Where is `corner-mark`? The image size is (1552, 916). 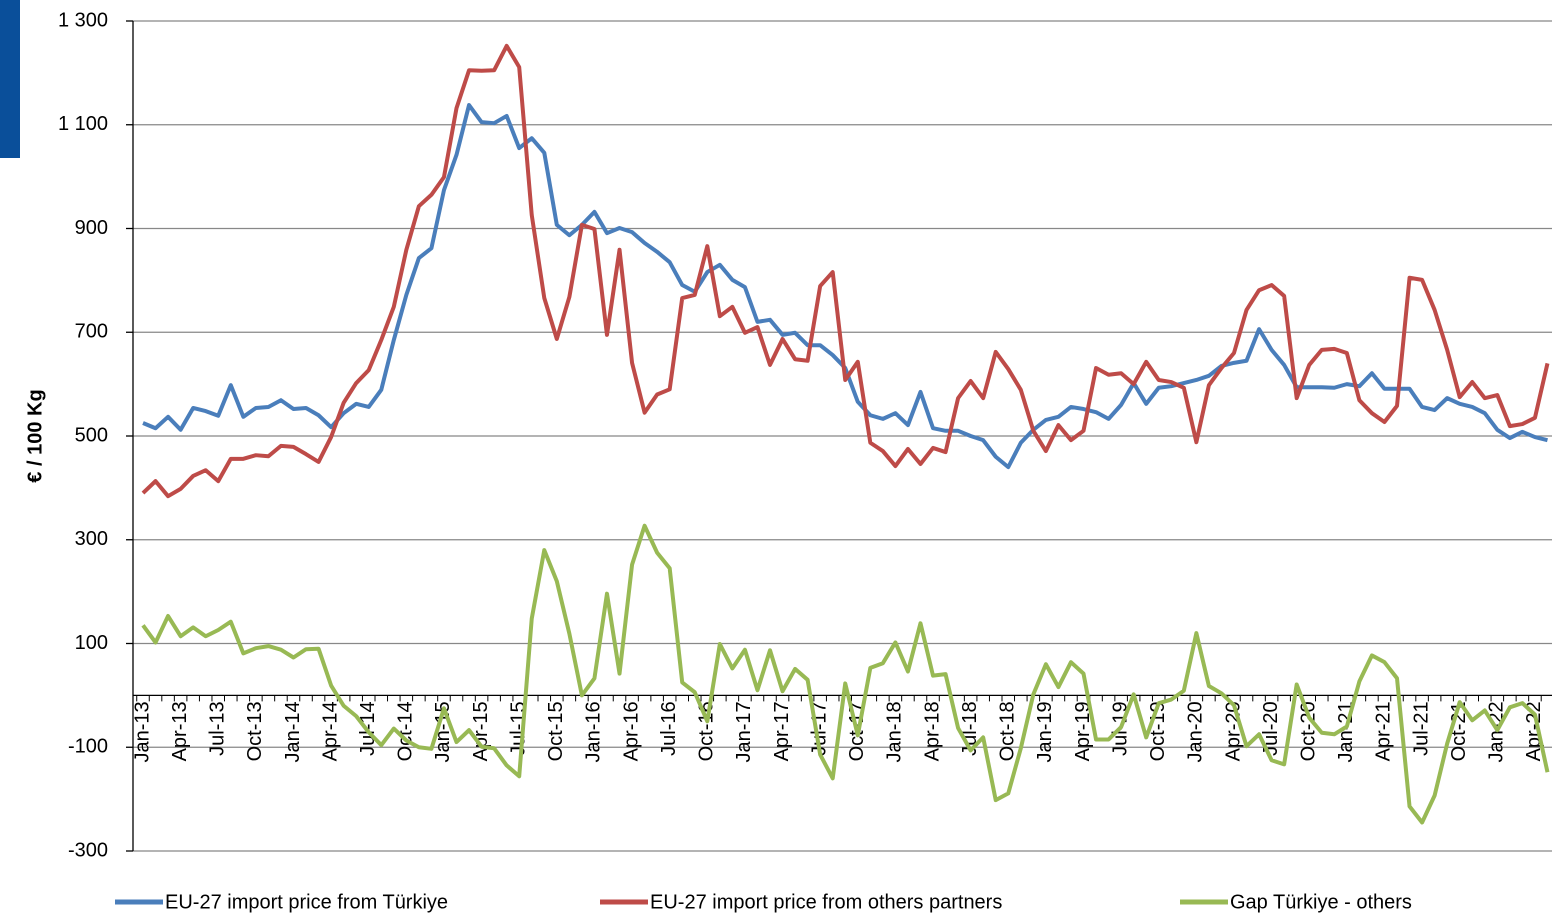 corner-mark is located at coordinates (10, 79).